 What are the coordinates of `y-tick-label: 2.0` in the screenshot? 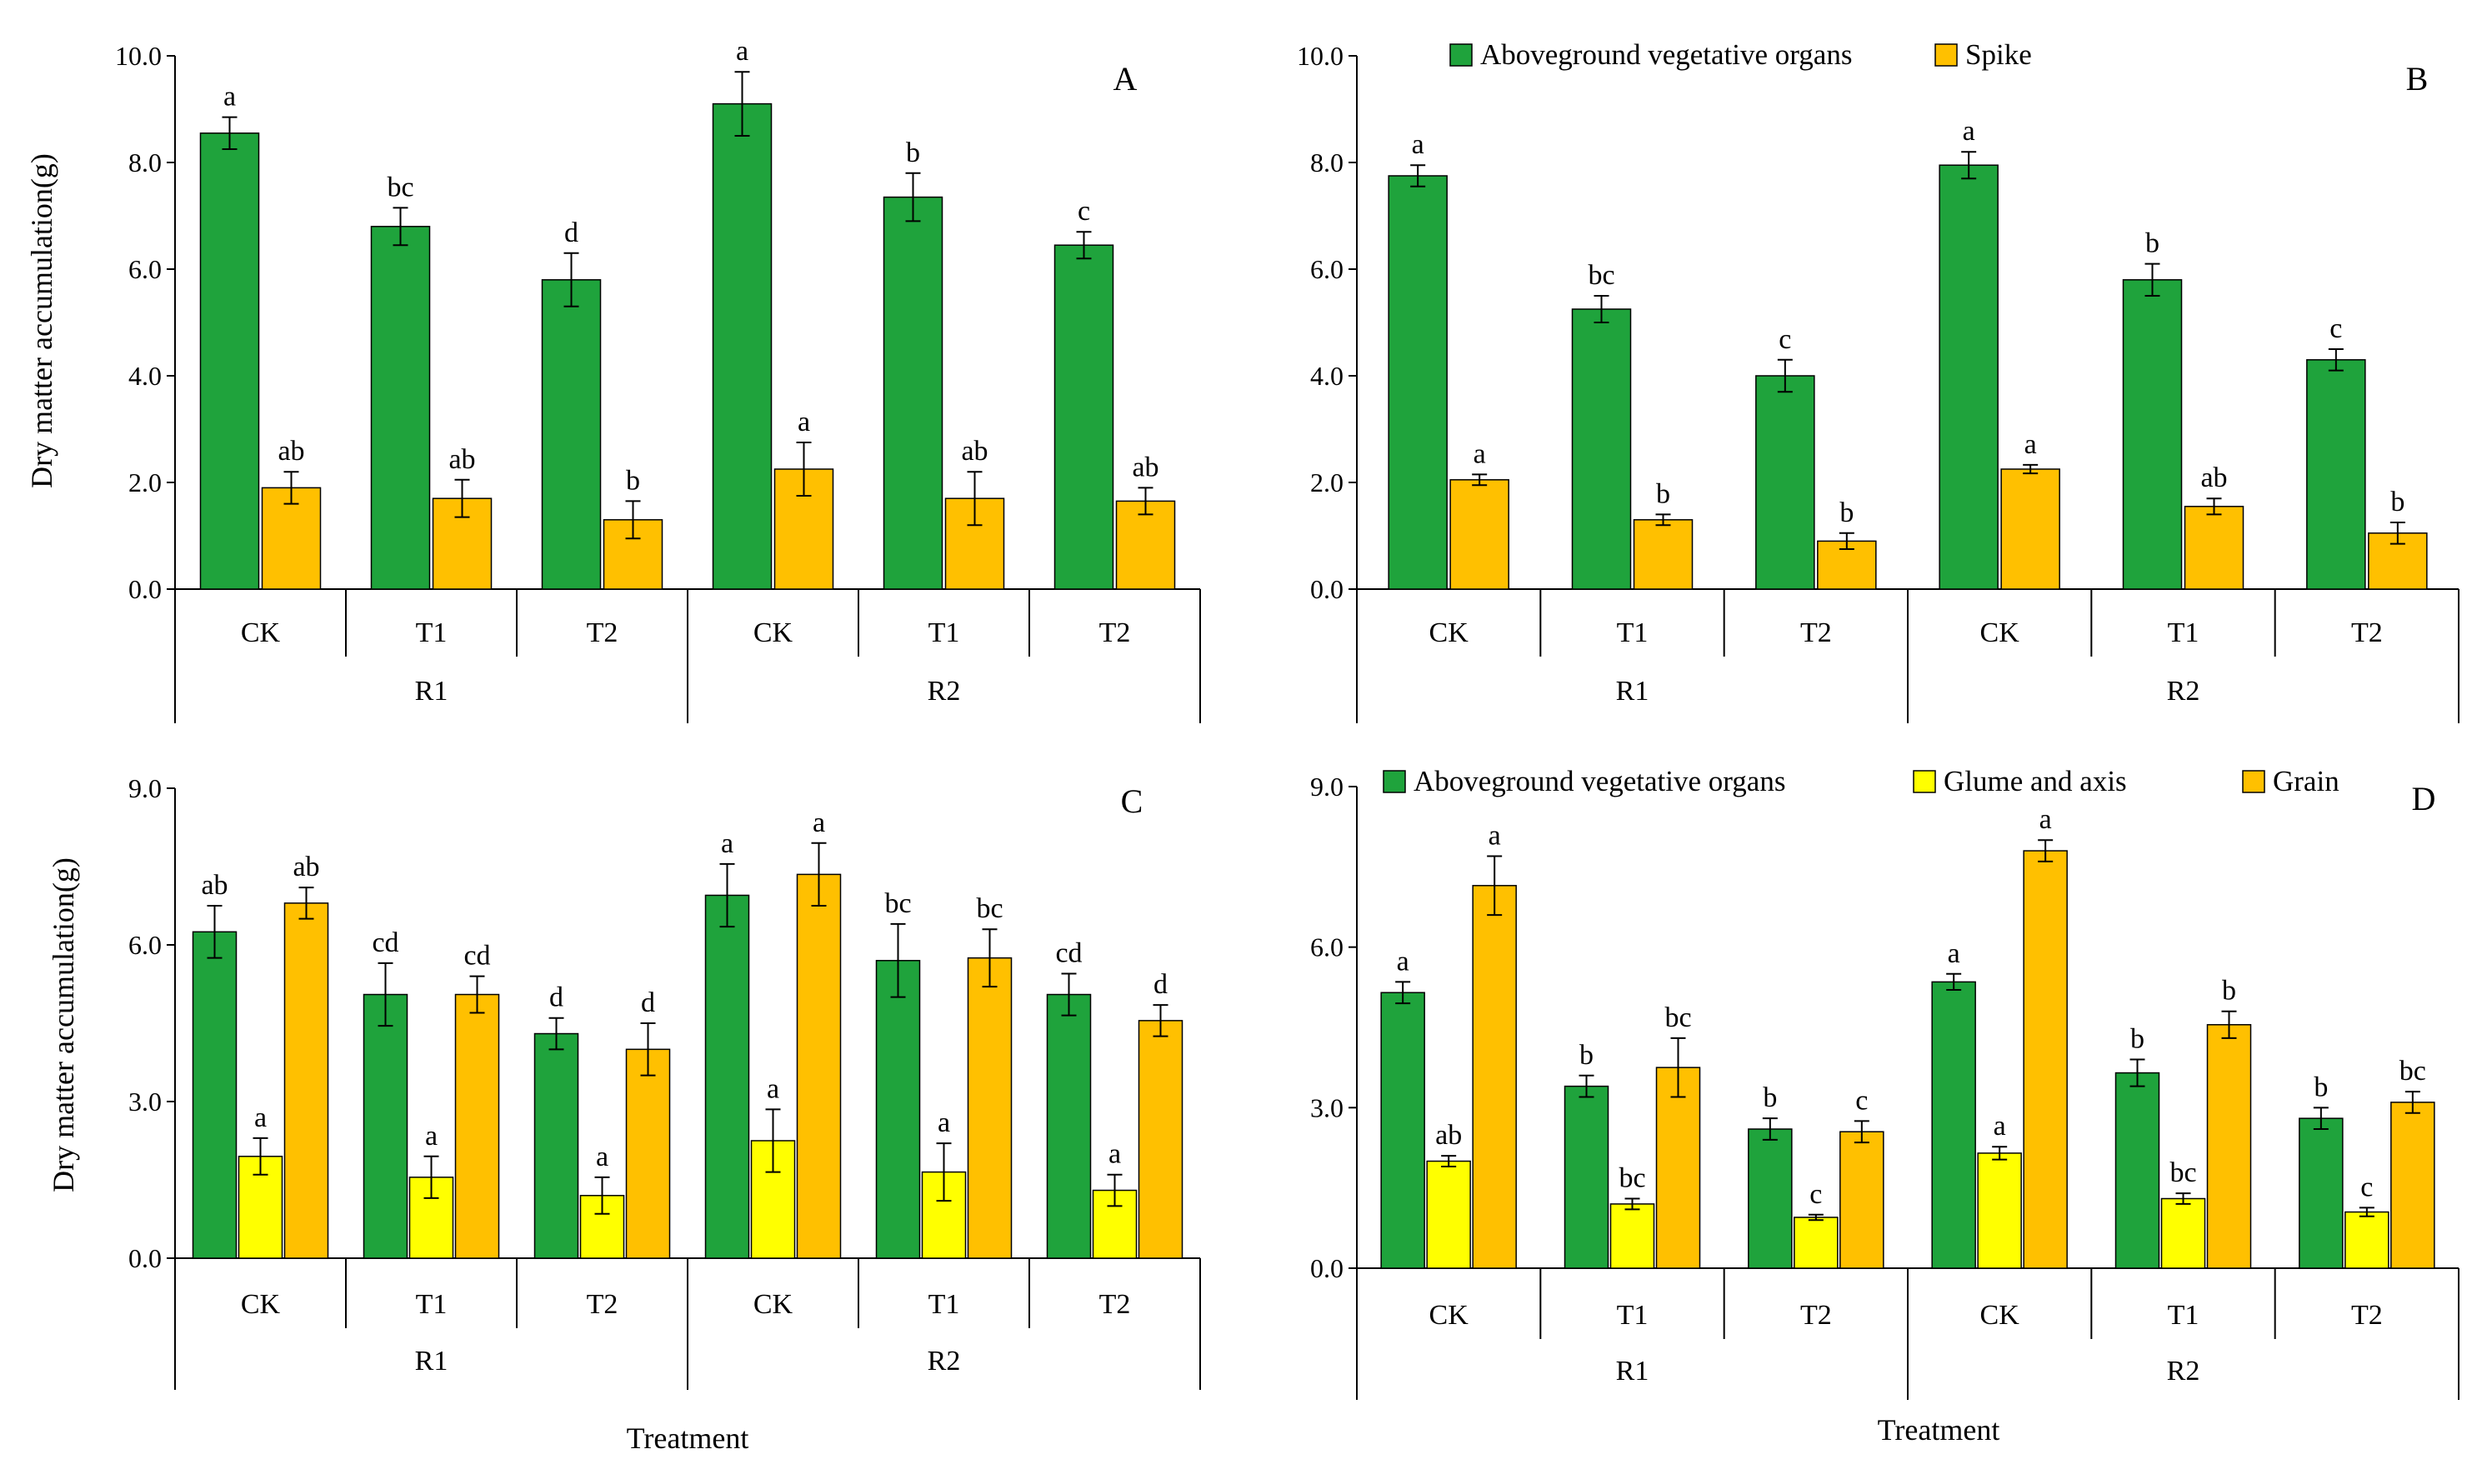 It's located at (145, 482).